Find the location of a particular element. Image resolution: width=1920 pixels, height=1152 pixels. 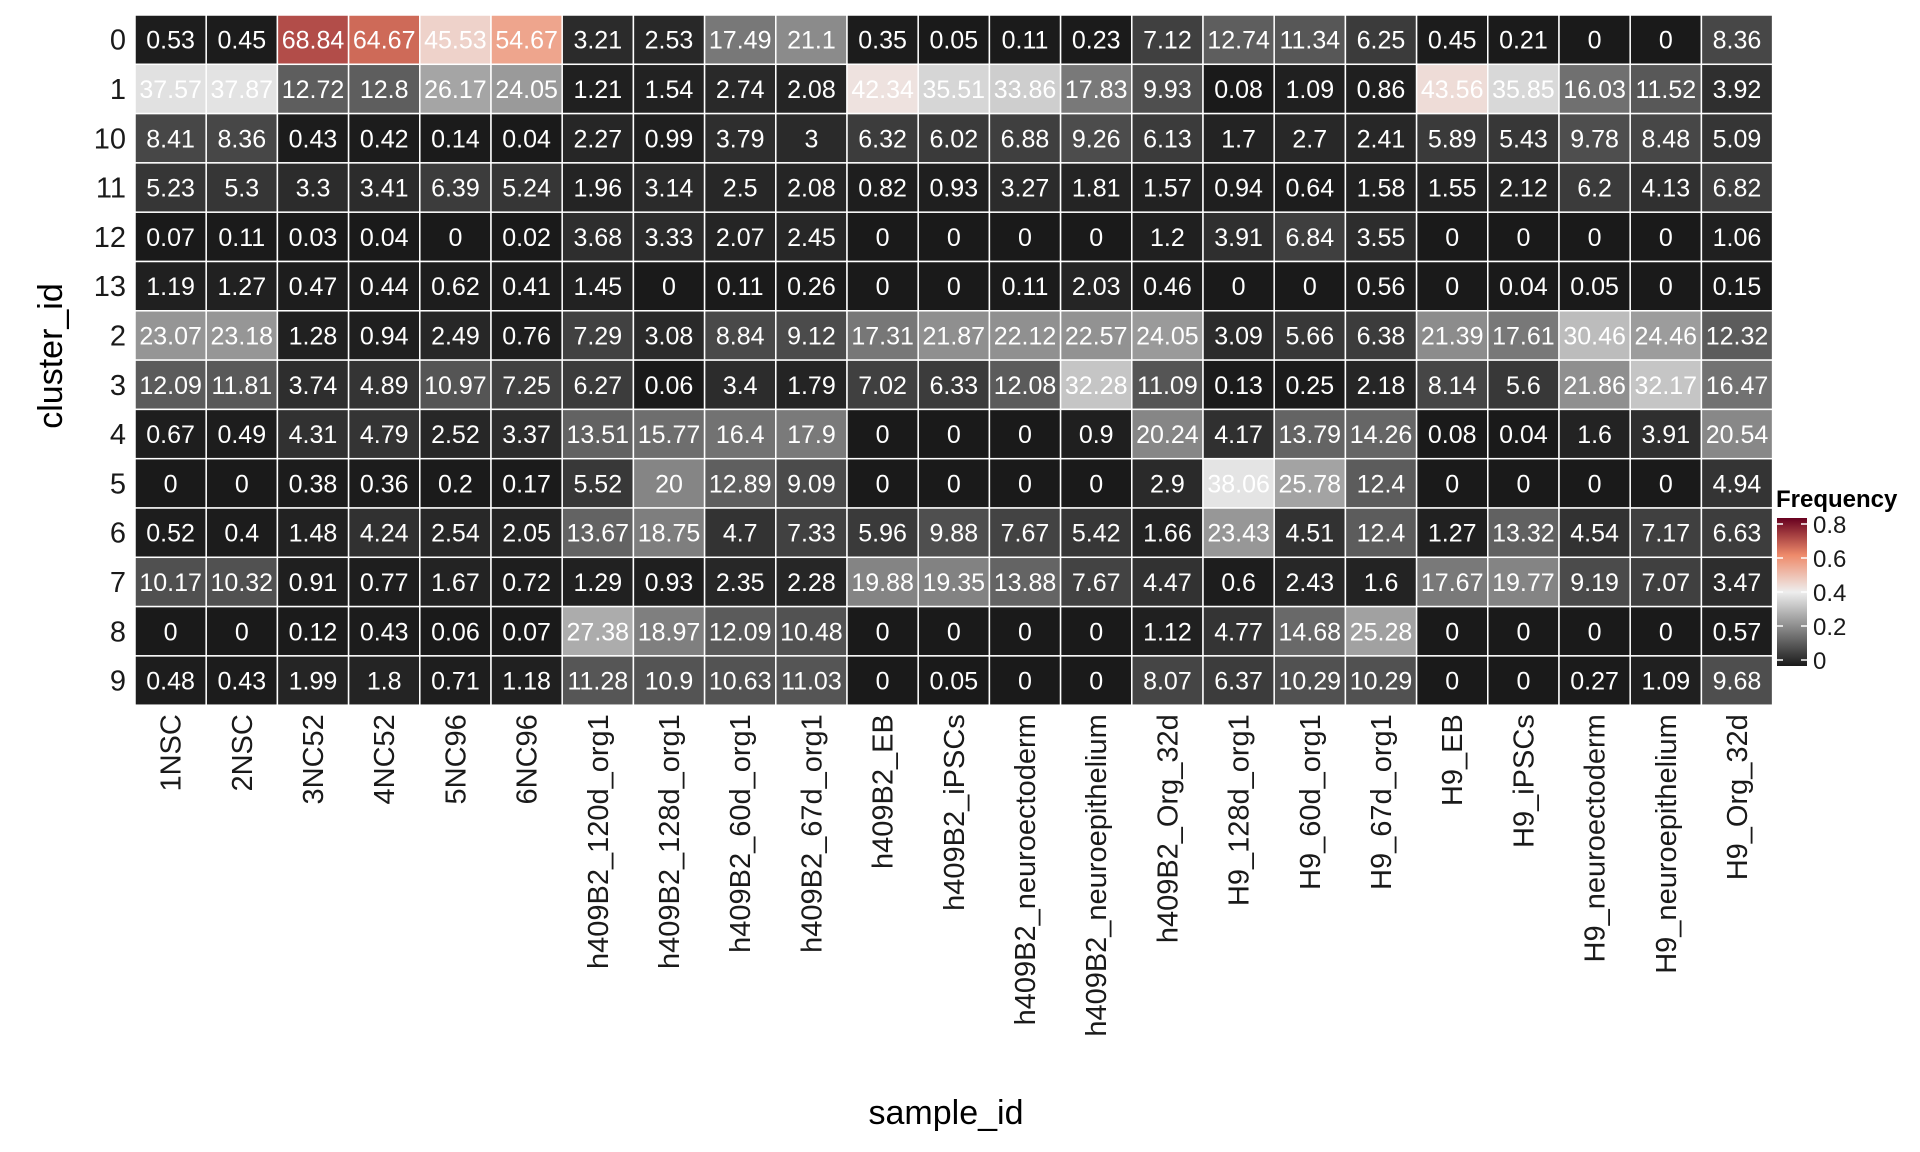

cell-value-label: 14.68 is located at coordinates (1310, 632).